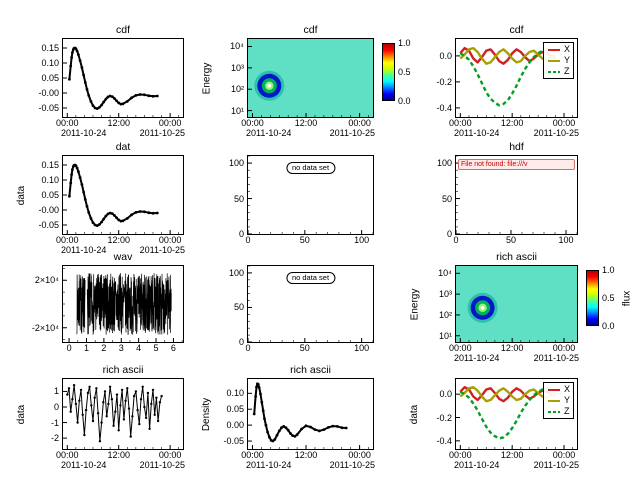  Describe the element at coordinates (446, 198) in the screenshot. I see `y-tick-label: 50` at that location.